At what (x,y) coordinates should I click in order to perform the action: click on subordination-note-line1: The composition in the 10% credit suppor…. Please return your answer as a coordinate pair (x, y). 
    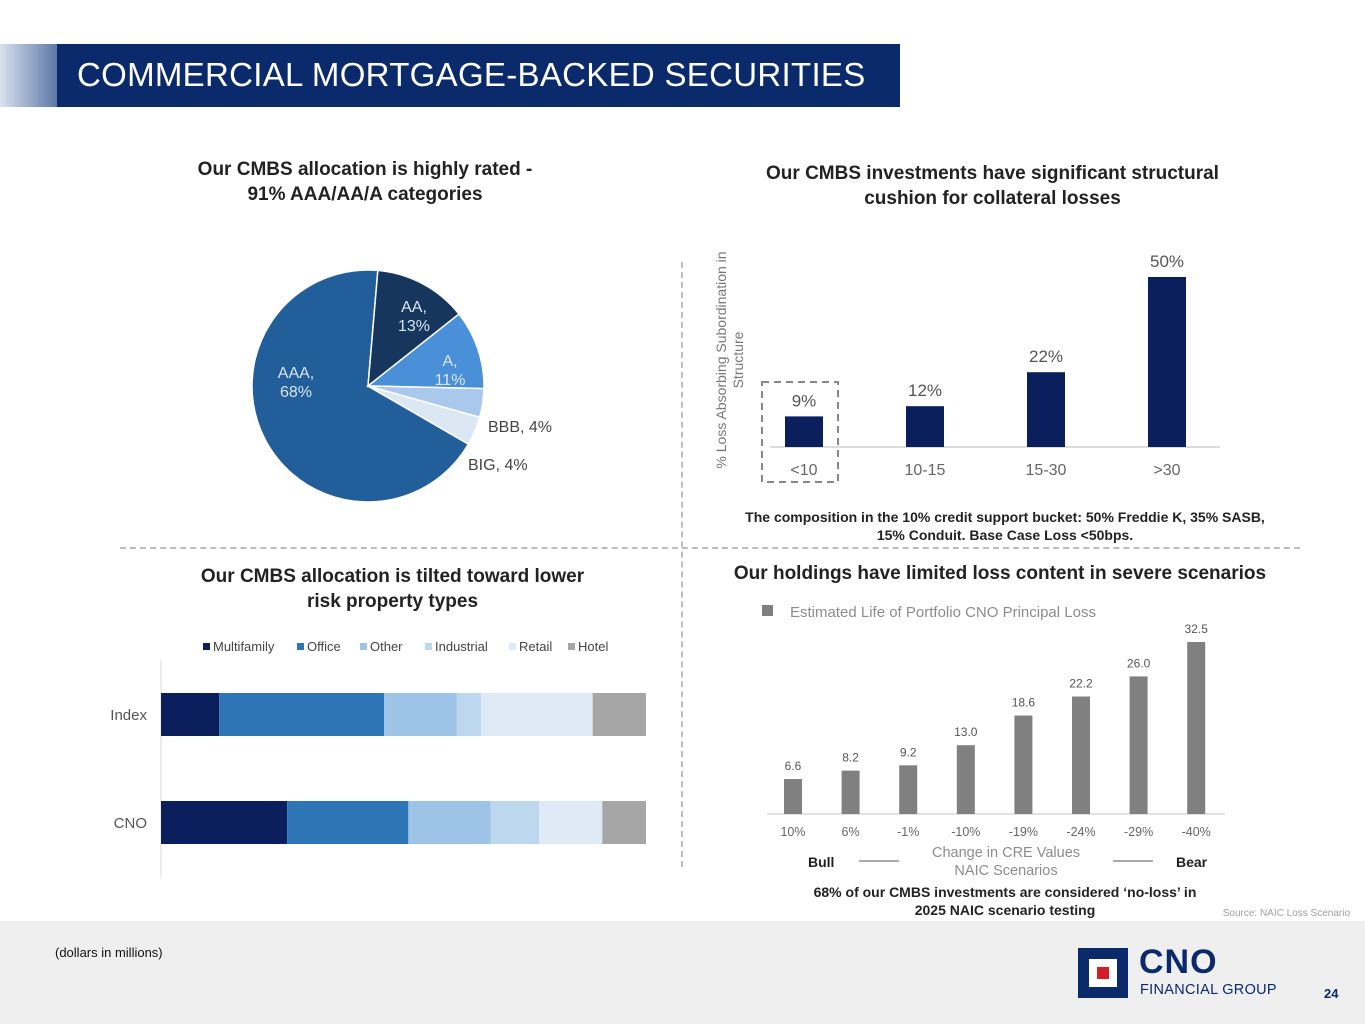
    Looking at the image, I should click on (1005, 517).